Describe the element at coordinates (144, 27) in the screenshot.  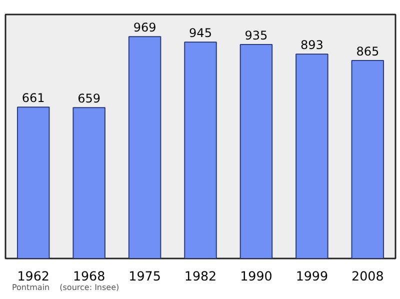
I see `data-label: 969` at that location.